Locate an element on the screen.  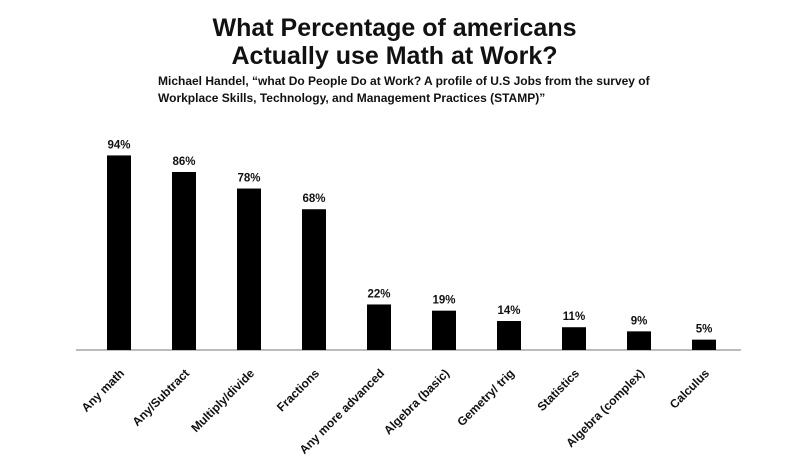
data-label-2: 78% is located at coordinates (248, 179).